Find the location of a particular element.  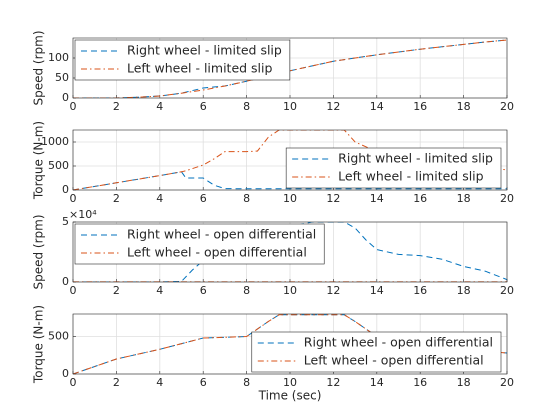

y-tick-label: 1000 is located at coordinates (55, 141).